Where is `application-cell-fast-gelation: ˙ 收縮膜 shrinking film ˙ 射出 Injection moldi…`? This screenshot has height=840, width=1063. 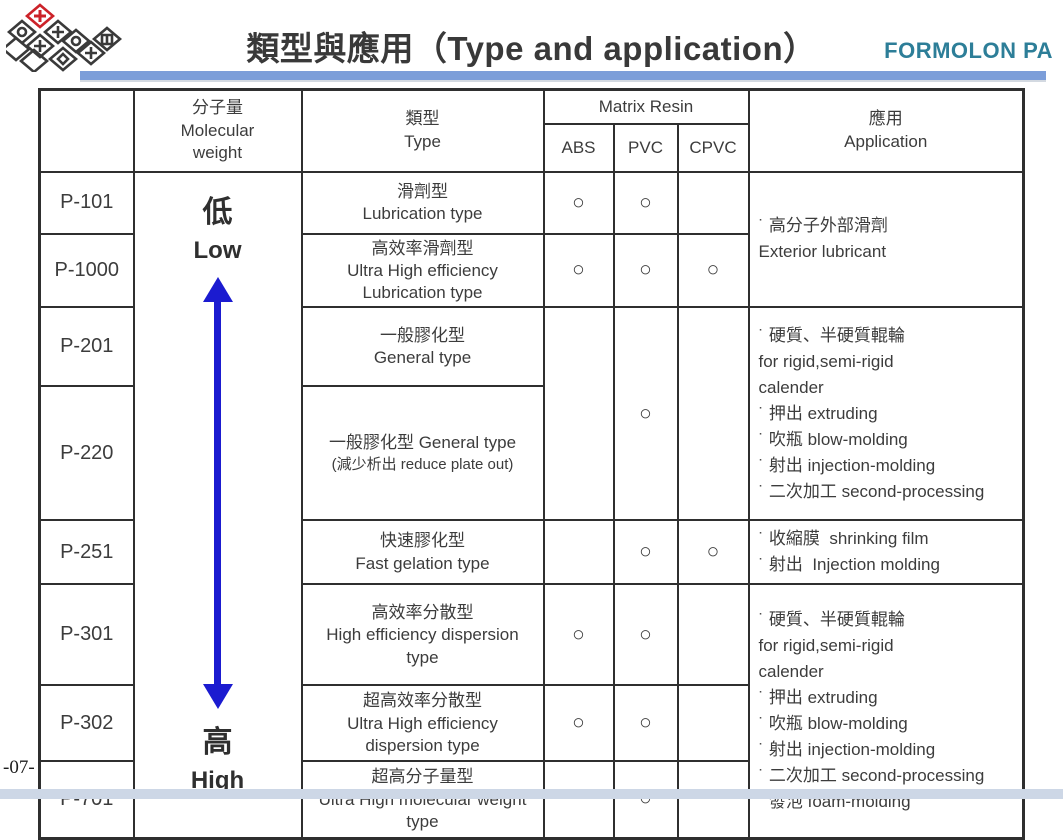
application-cell-fast-gelation: ˙ 收縮膜 shrinking film ˙ 射出 Injection moldi… is located at coordinates (886, 552).